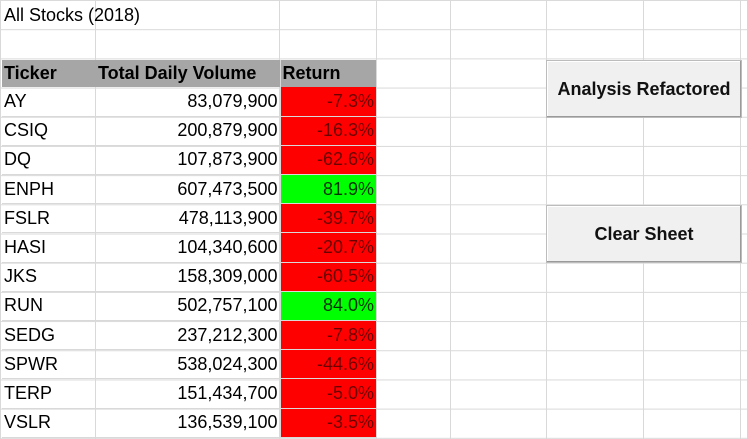 Image resolution: width=747 pixels, height=439 pixels. Describe the element at coordinates (49, 189) in the screenshot. I see `ticker-cell: ENPH` at that location.